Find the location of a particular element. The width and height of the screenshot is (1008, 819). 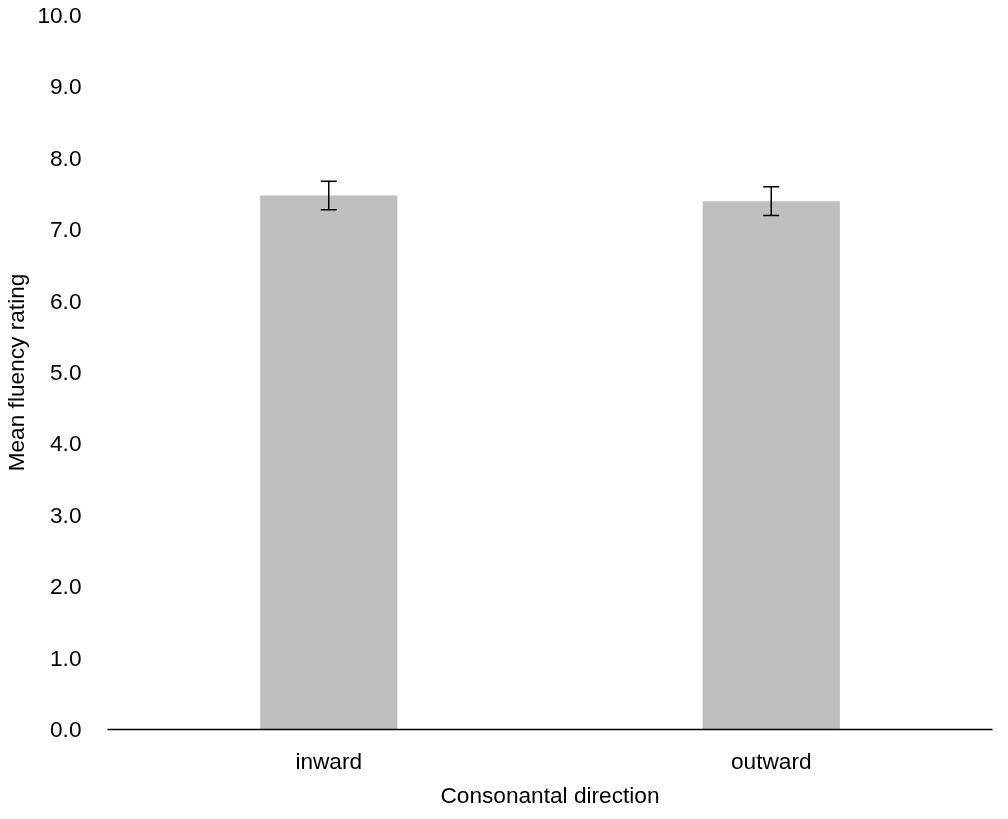

x-axis-title: Consonantal direction is located at coordinates (550, 794).